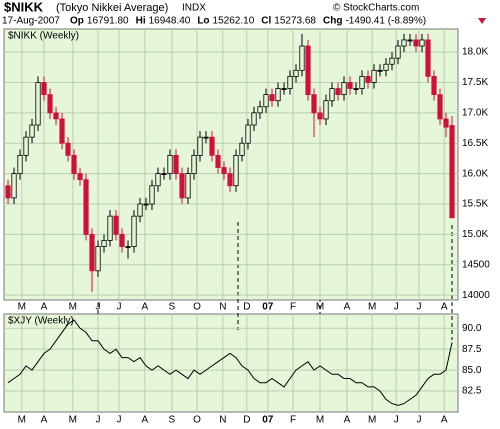  I want to click on y-tick-label: 90.0, so click(472, 328).